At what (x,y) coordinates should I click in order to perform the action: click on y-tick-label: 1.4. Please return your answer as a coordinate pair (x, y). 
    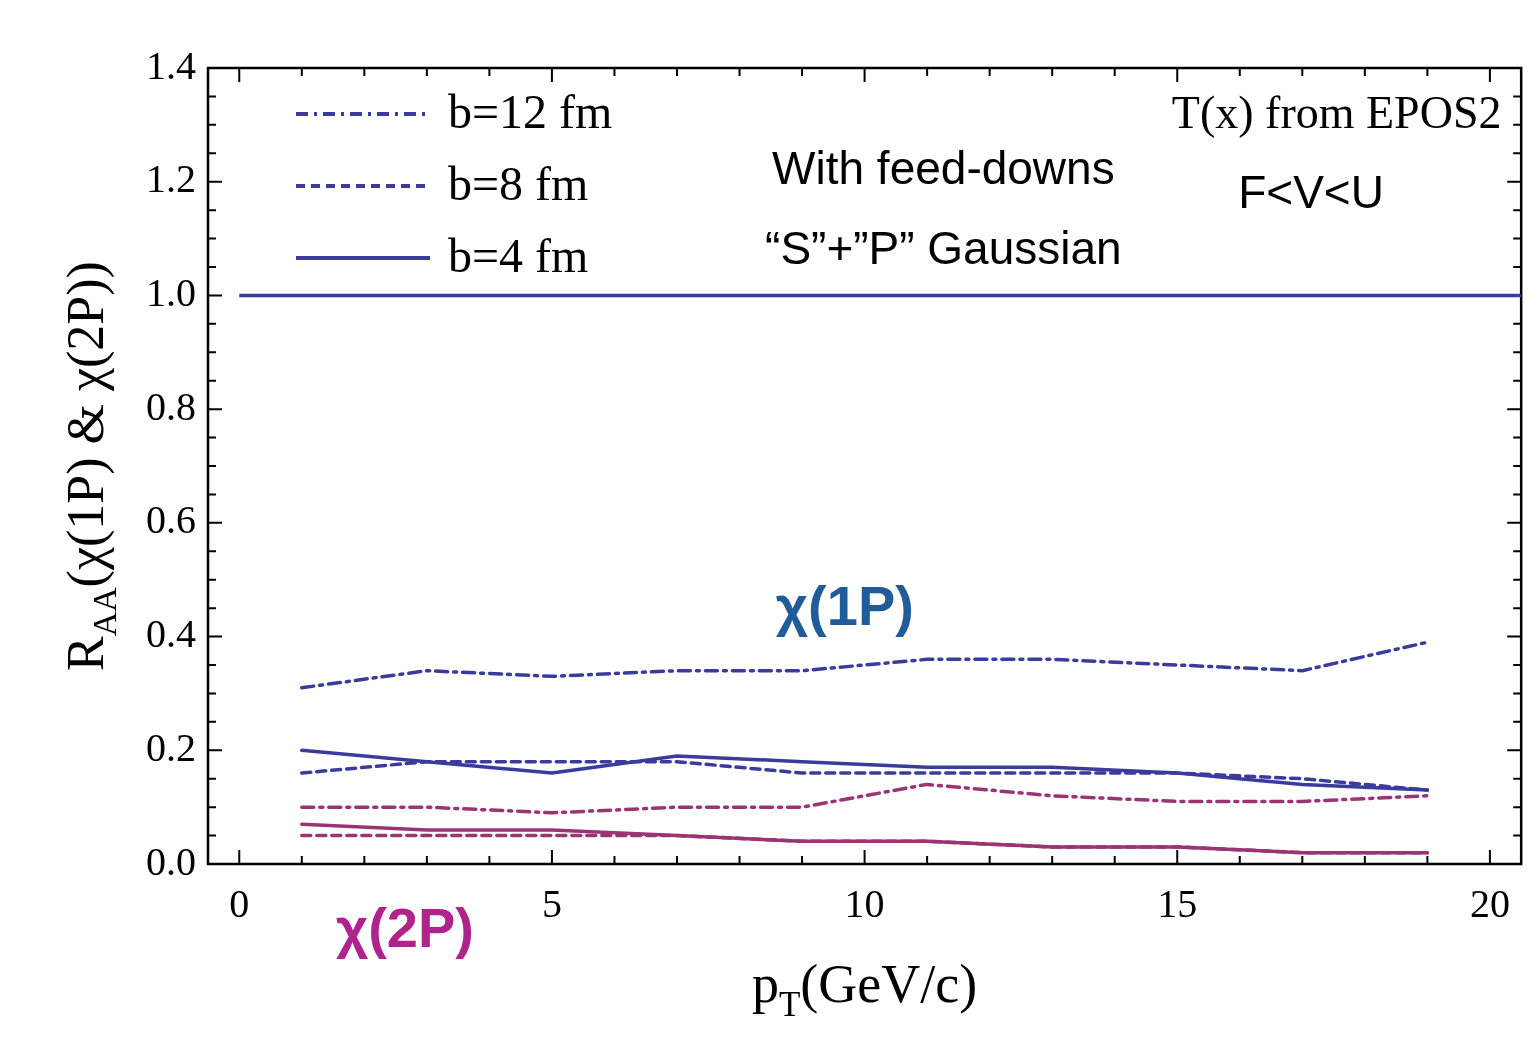
    Looking at the image, I should click on (171, 65).